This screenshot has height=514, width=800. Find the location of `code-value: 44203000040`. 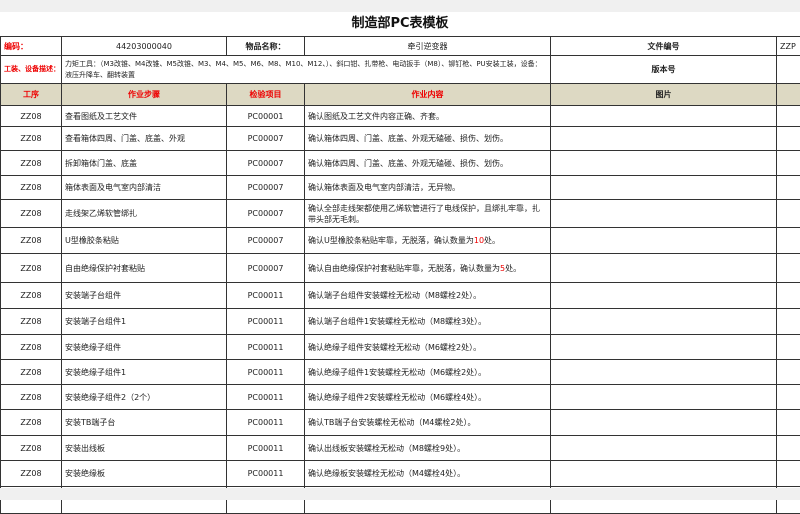

code-value: 44203000040 is located at coordinates (144, 46).